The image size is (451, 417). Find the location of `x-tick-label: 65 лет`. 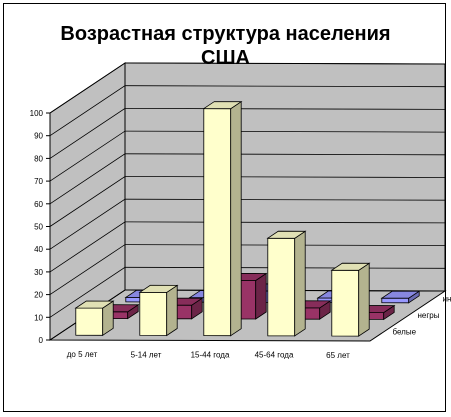

x-tick-label: 65 лет is located at coordinates (338, 355).